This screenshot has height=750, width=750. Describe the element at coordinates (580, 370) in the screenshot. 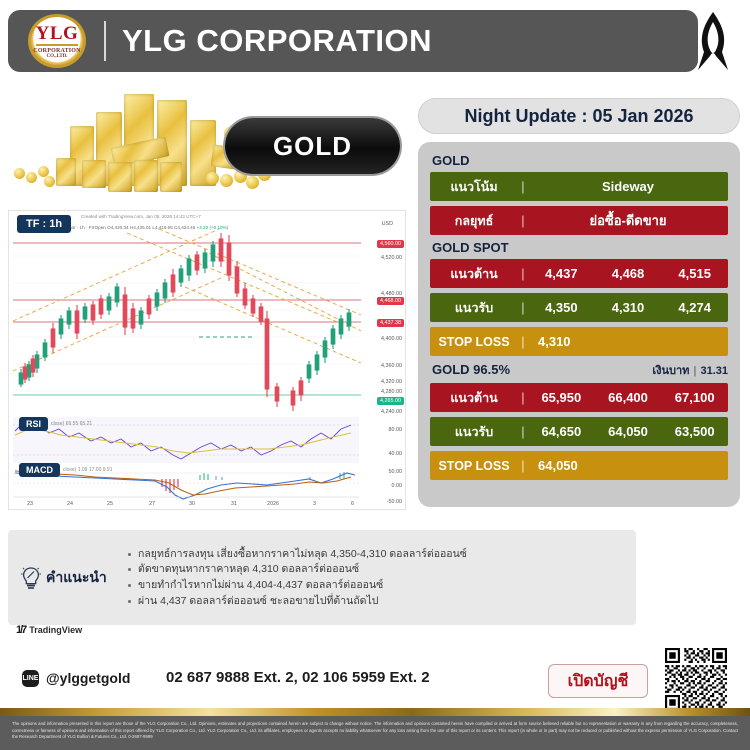

I see `gold-965-heading: GOLD 96.5% เงินบาท | 31.31` at that location.